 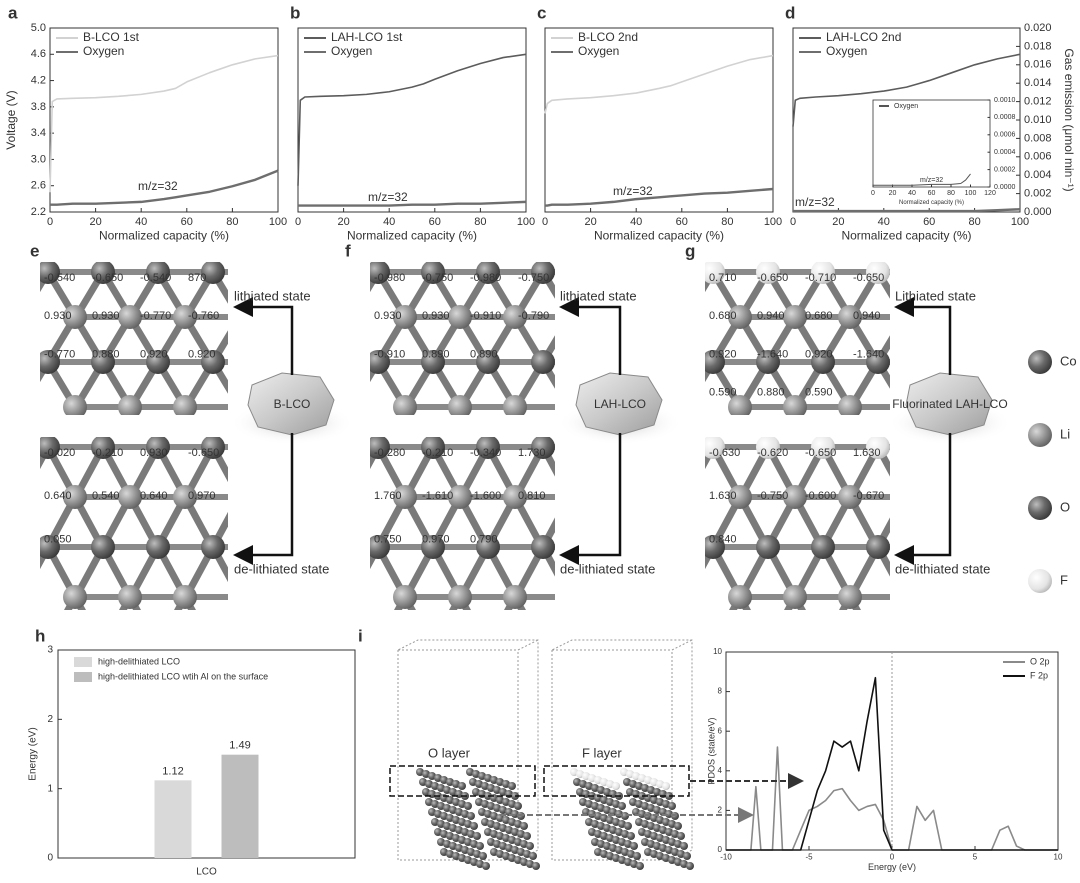 What do you see at coordinates (726, 856) in the screenshot?
I see `x-tick-label: -10` at bounding box center [726, 856].